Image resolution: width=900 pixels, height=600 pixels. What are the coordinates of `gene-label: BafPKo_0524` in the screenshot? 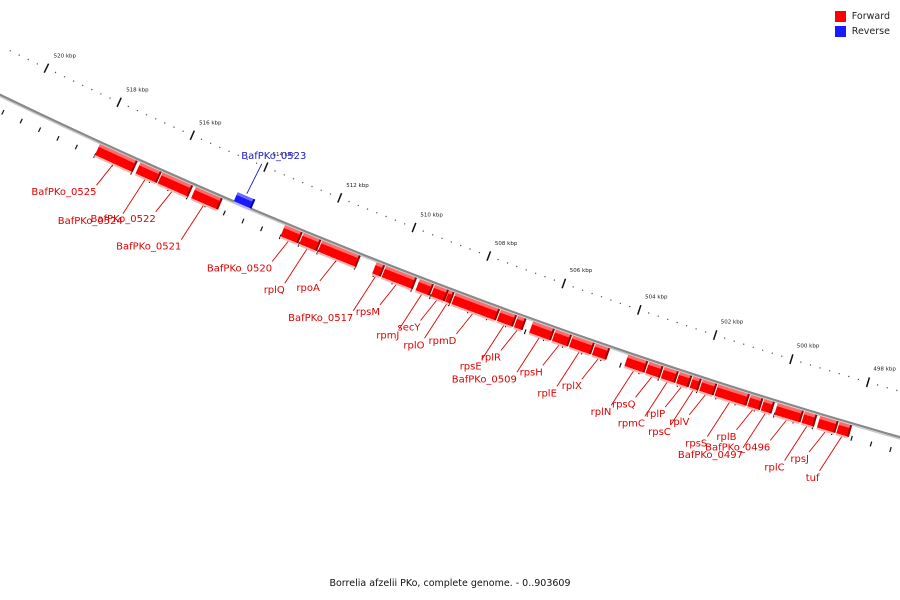 It's located at (90, 221).